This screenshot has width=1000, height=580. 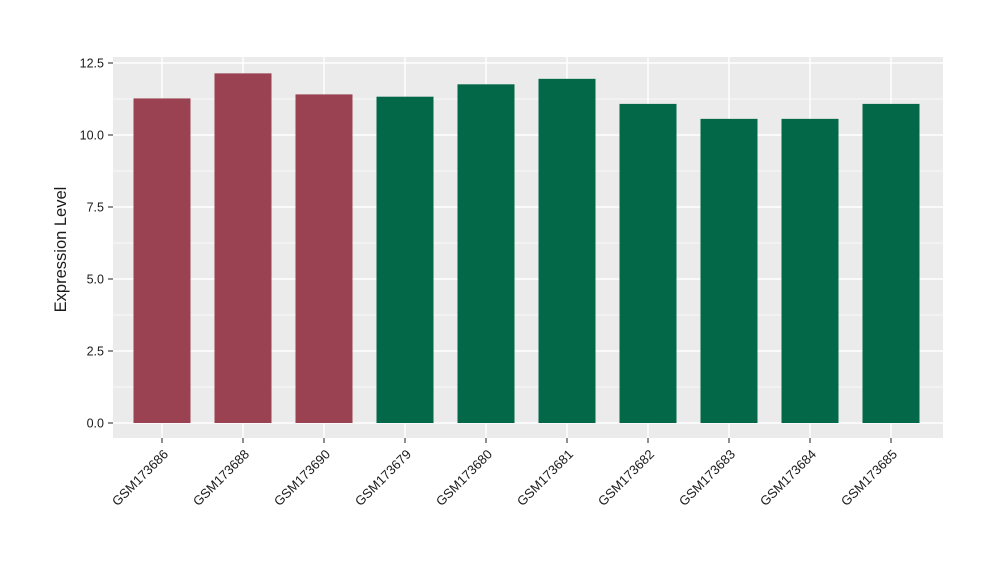 I want to click on y-tick-label: 0.0, so click(x=95, y=424).